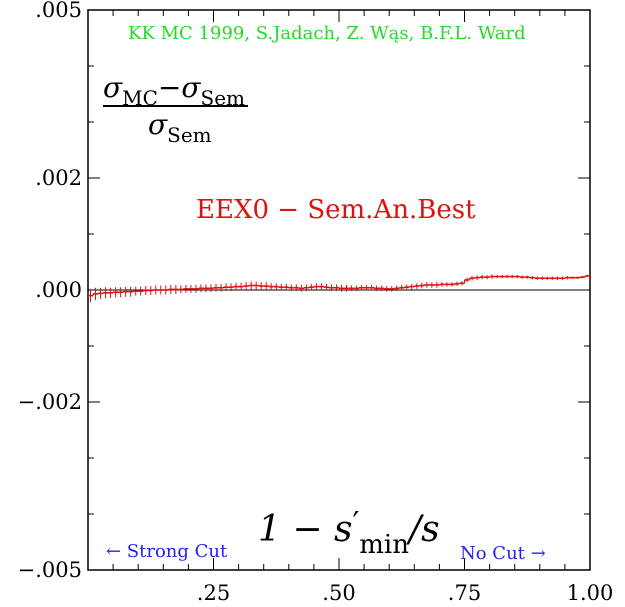 This screenshot has width=625, height=607. What do you see at coordinates (338, 593) in the screenshot?
I see `x-tick-label: .50` at bounding box center [338, 593].